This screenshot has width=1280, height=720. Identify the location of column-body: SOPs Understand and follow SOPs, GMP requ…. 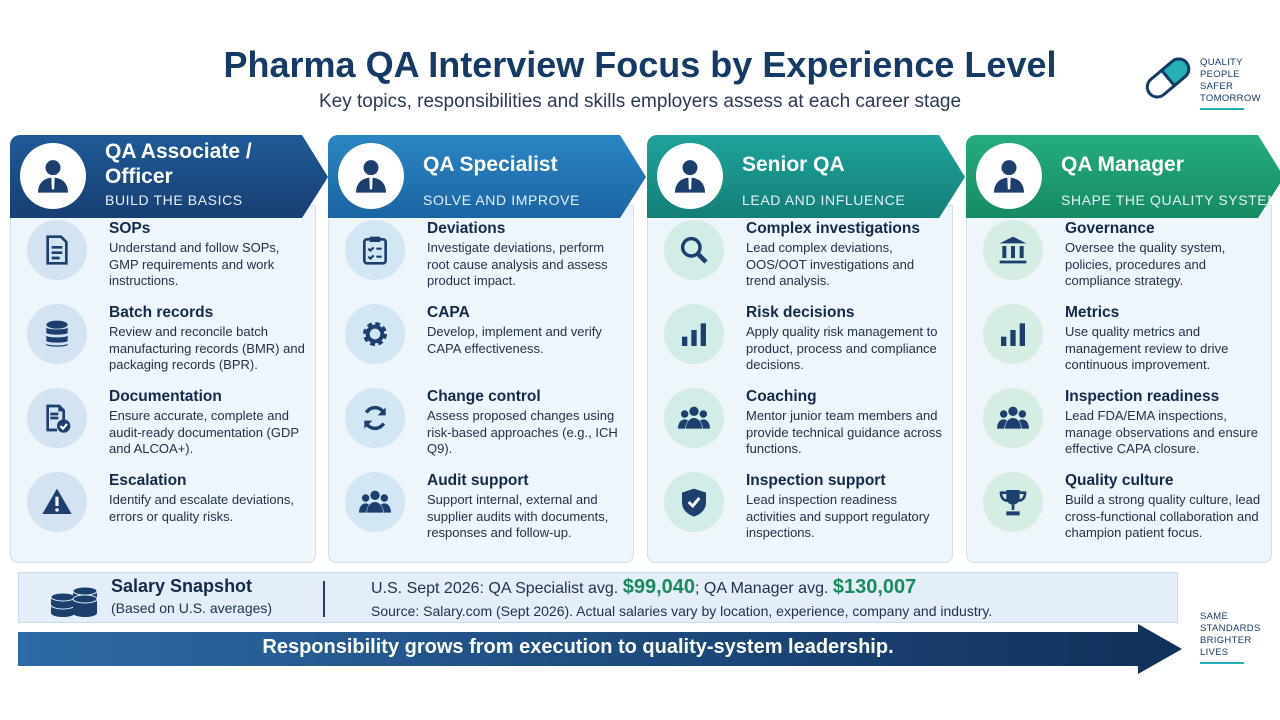
(163, 384).